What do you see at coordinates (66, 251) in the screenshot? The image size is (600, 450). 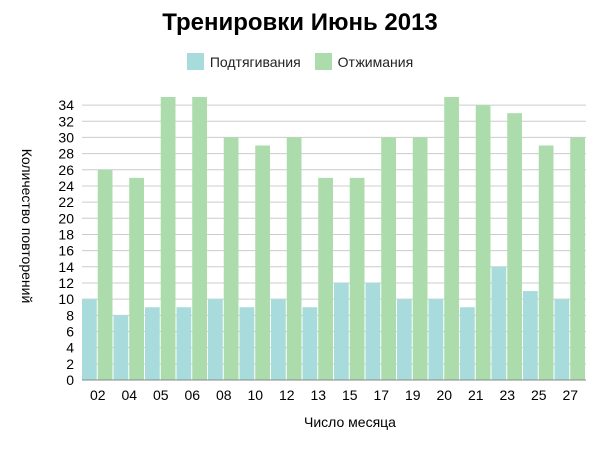 I see `y-tick-label: 16` at bounding box center [66, 251].